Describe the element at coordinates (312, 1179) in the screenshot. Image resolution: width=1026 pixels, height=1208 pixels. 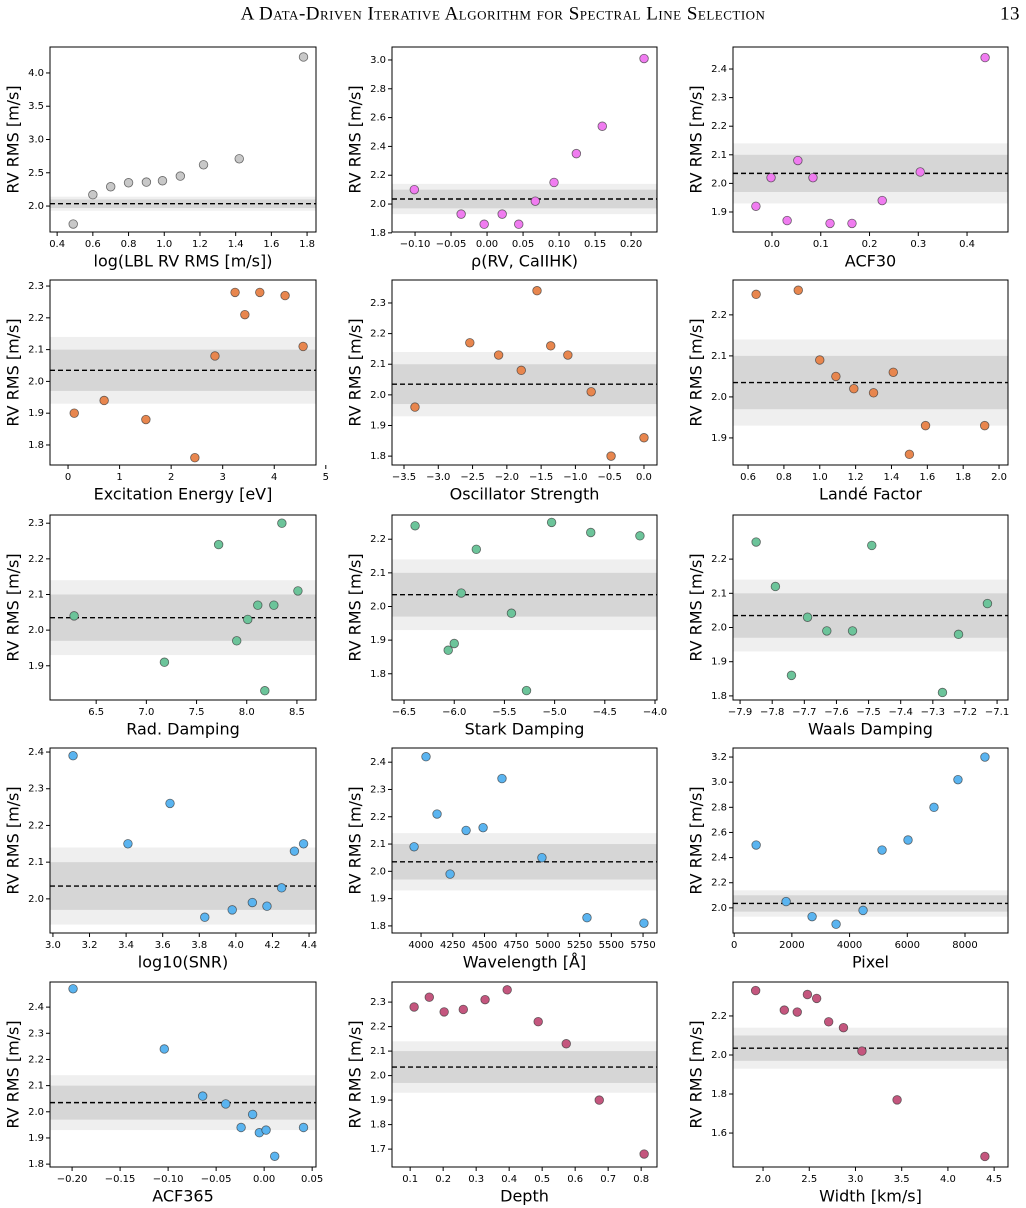
I see `x-tick-label: 0.05` at that location.